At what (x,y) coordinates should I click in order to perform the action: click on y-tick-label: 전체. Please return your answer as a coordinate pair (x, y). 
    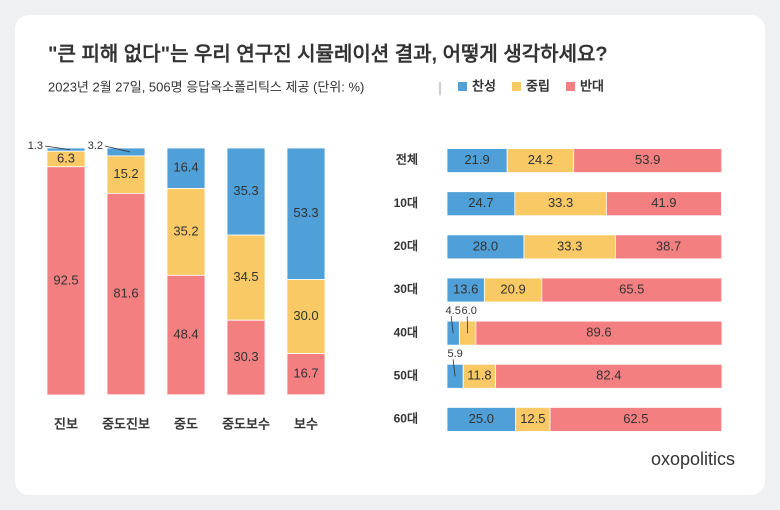
    Looking at the image, I should click on (407, 159).